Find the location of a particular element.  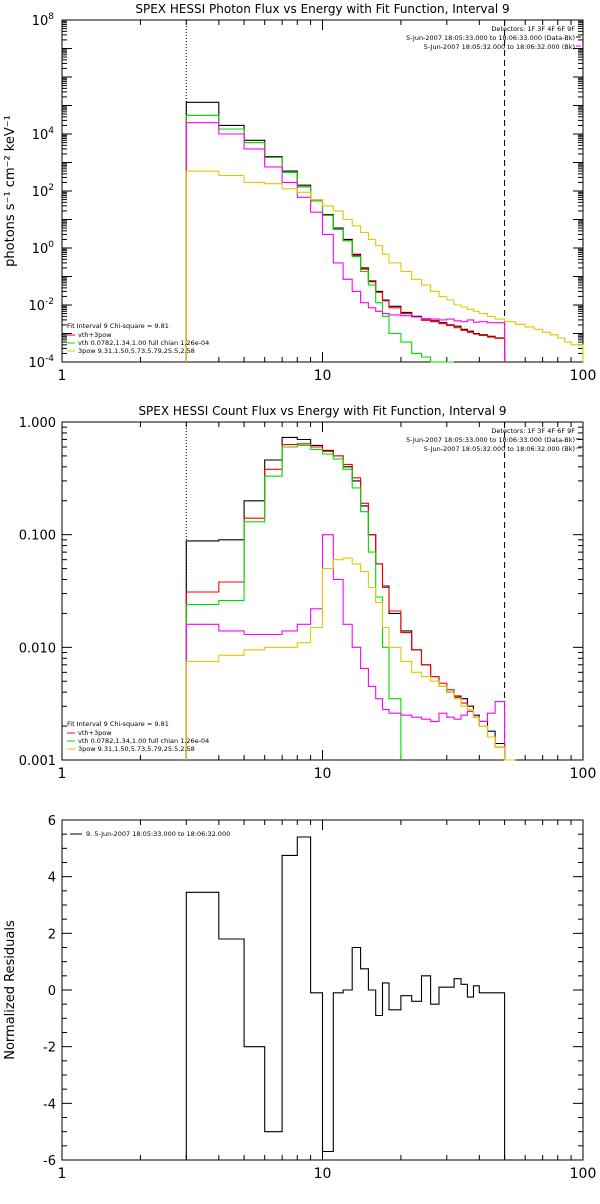

y-tick-label: 10² is located at coordinates (43, 191).